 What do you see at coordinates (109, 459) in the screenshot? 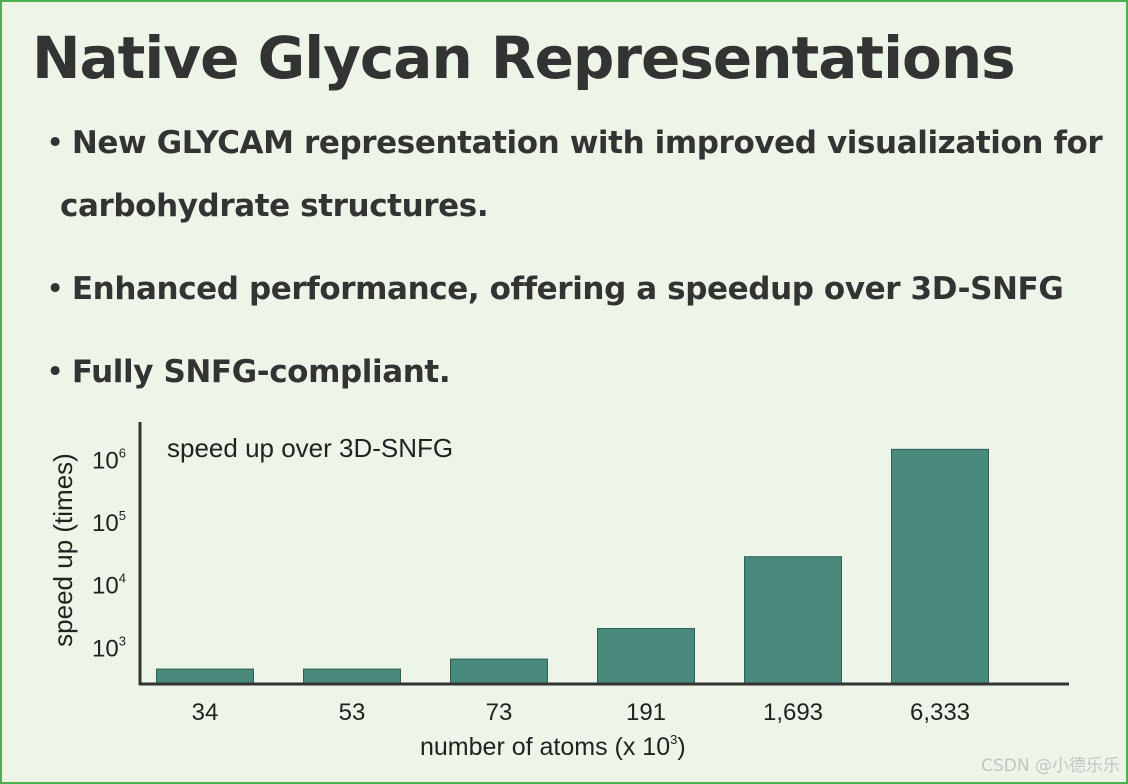
I see `y-tick-label: 10⁶` at bounding box center [109, 459].